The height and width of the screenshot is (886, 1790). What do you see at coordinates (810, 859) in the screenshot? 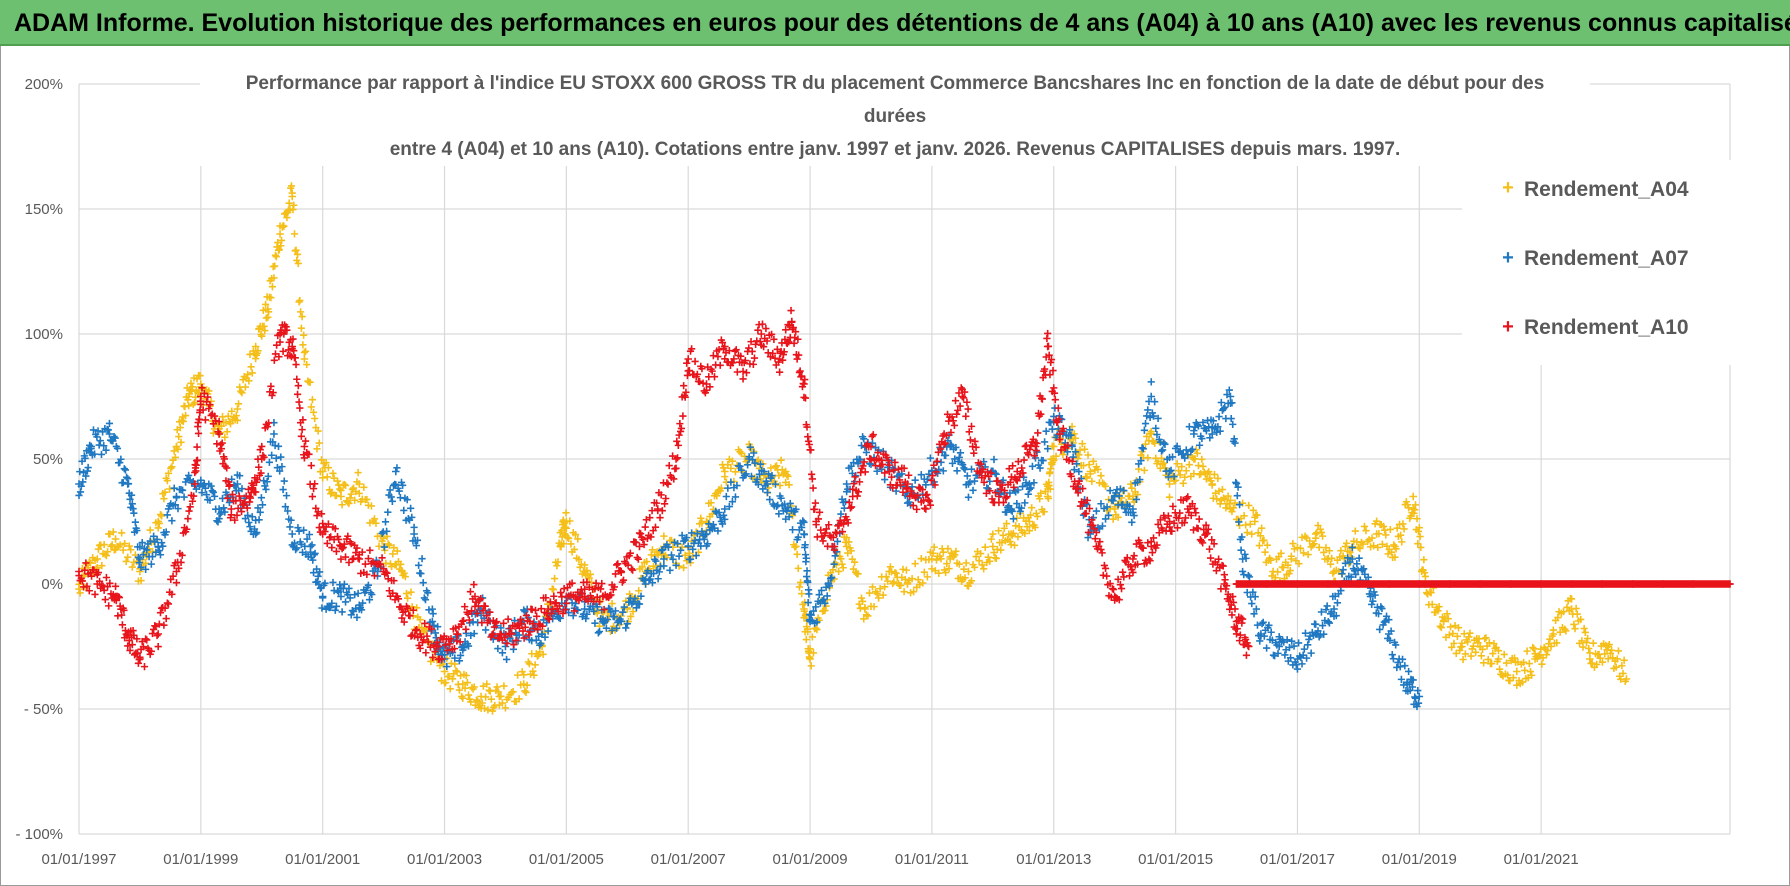
I see `x-tick-label: 01/01/2009` at bounding box center [810, 859].